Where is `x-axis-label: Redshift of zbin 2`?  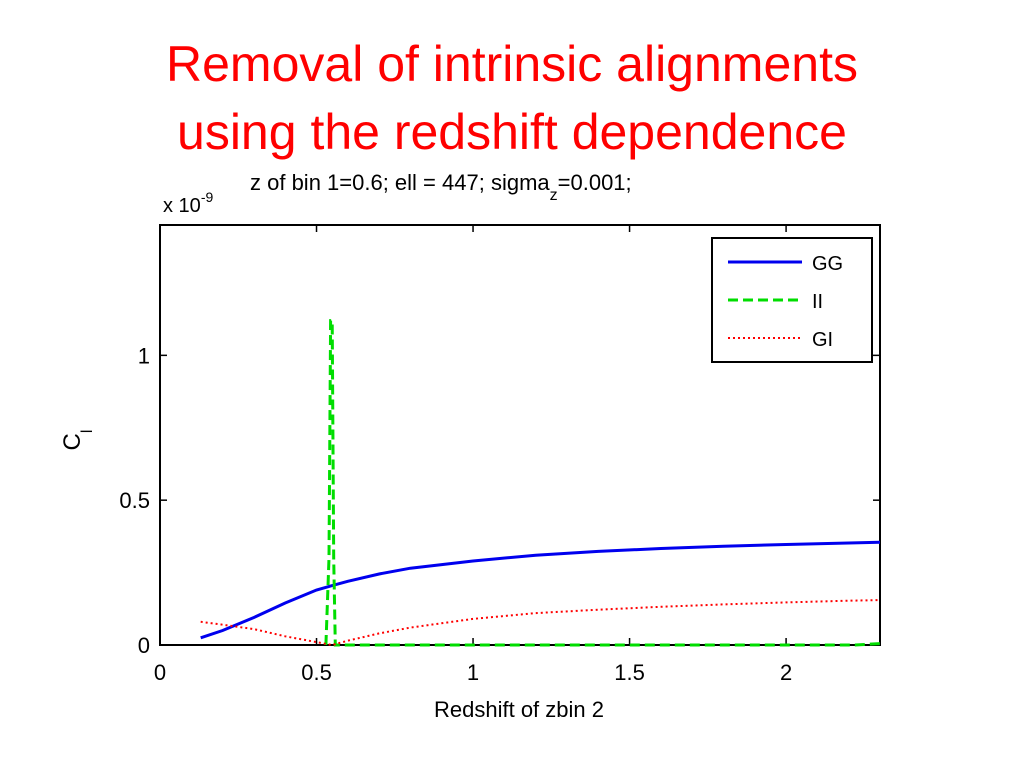
x-axis-label: Redshift of zbin 2 is located at coordinates (519, 709).